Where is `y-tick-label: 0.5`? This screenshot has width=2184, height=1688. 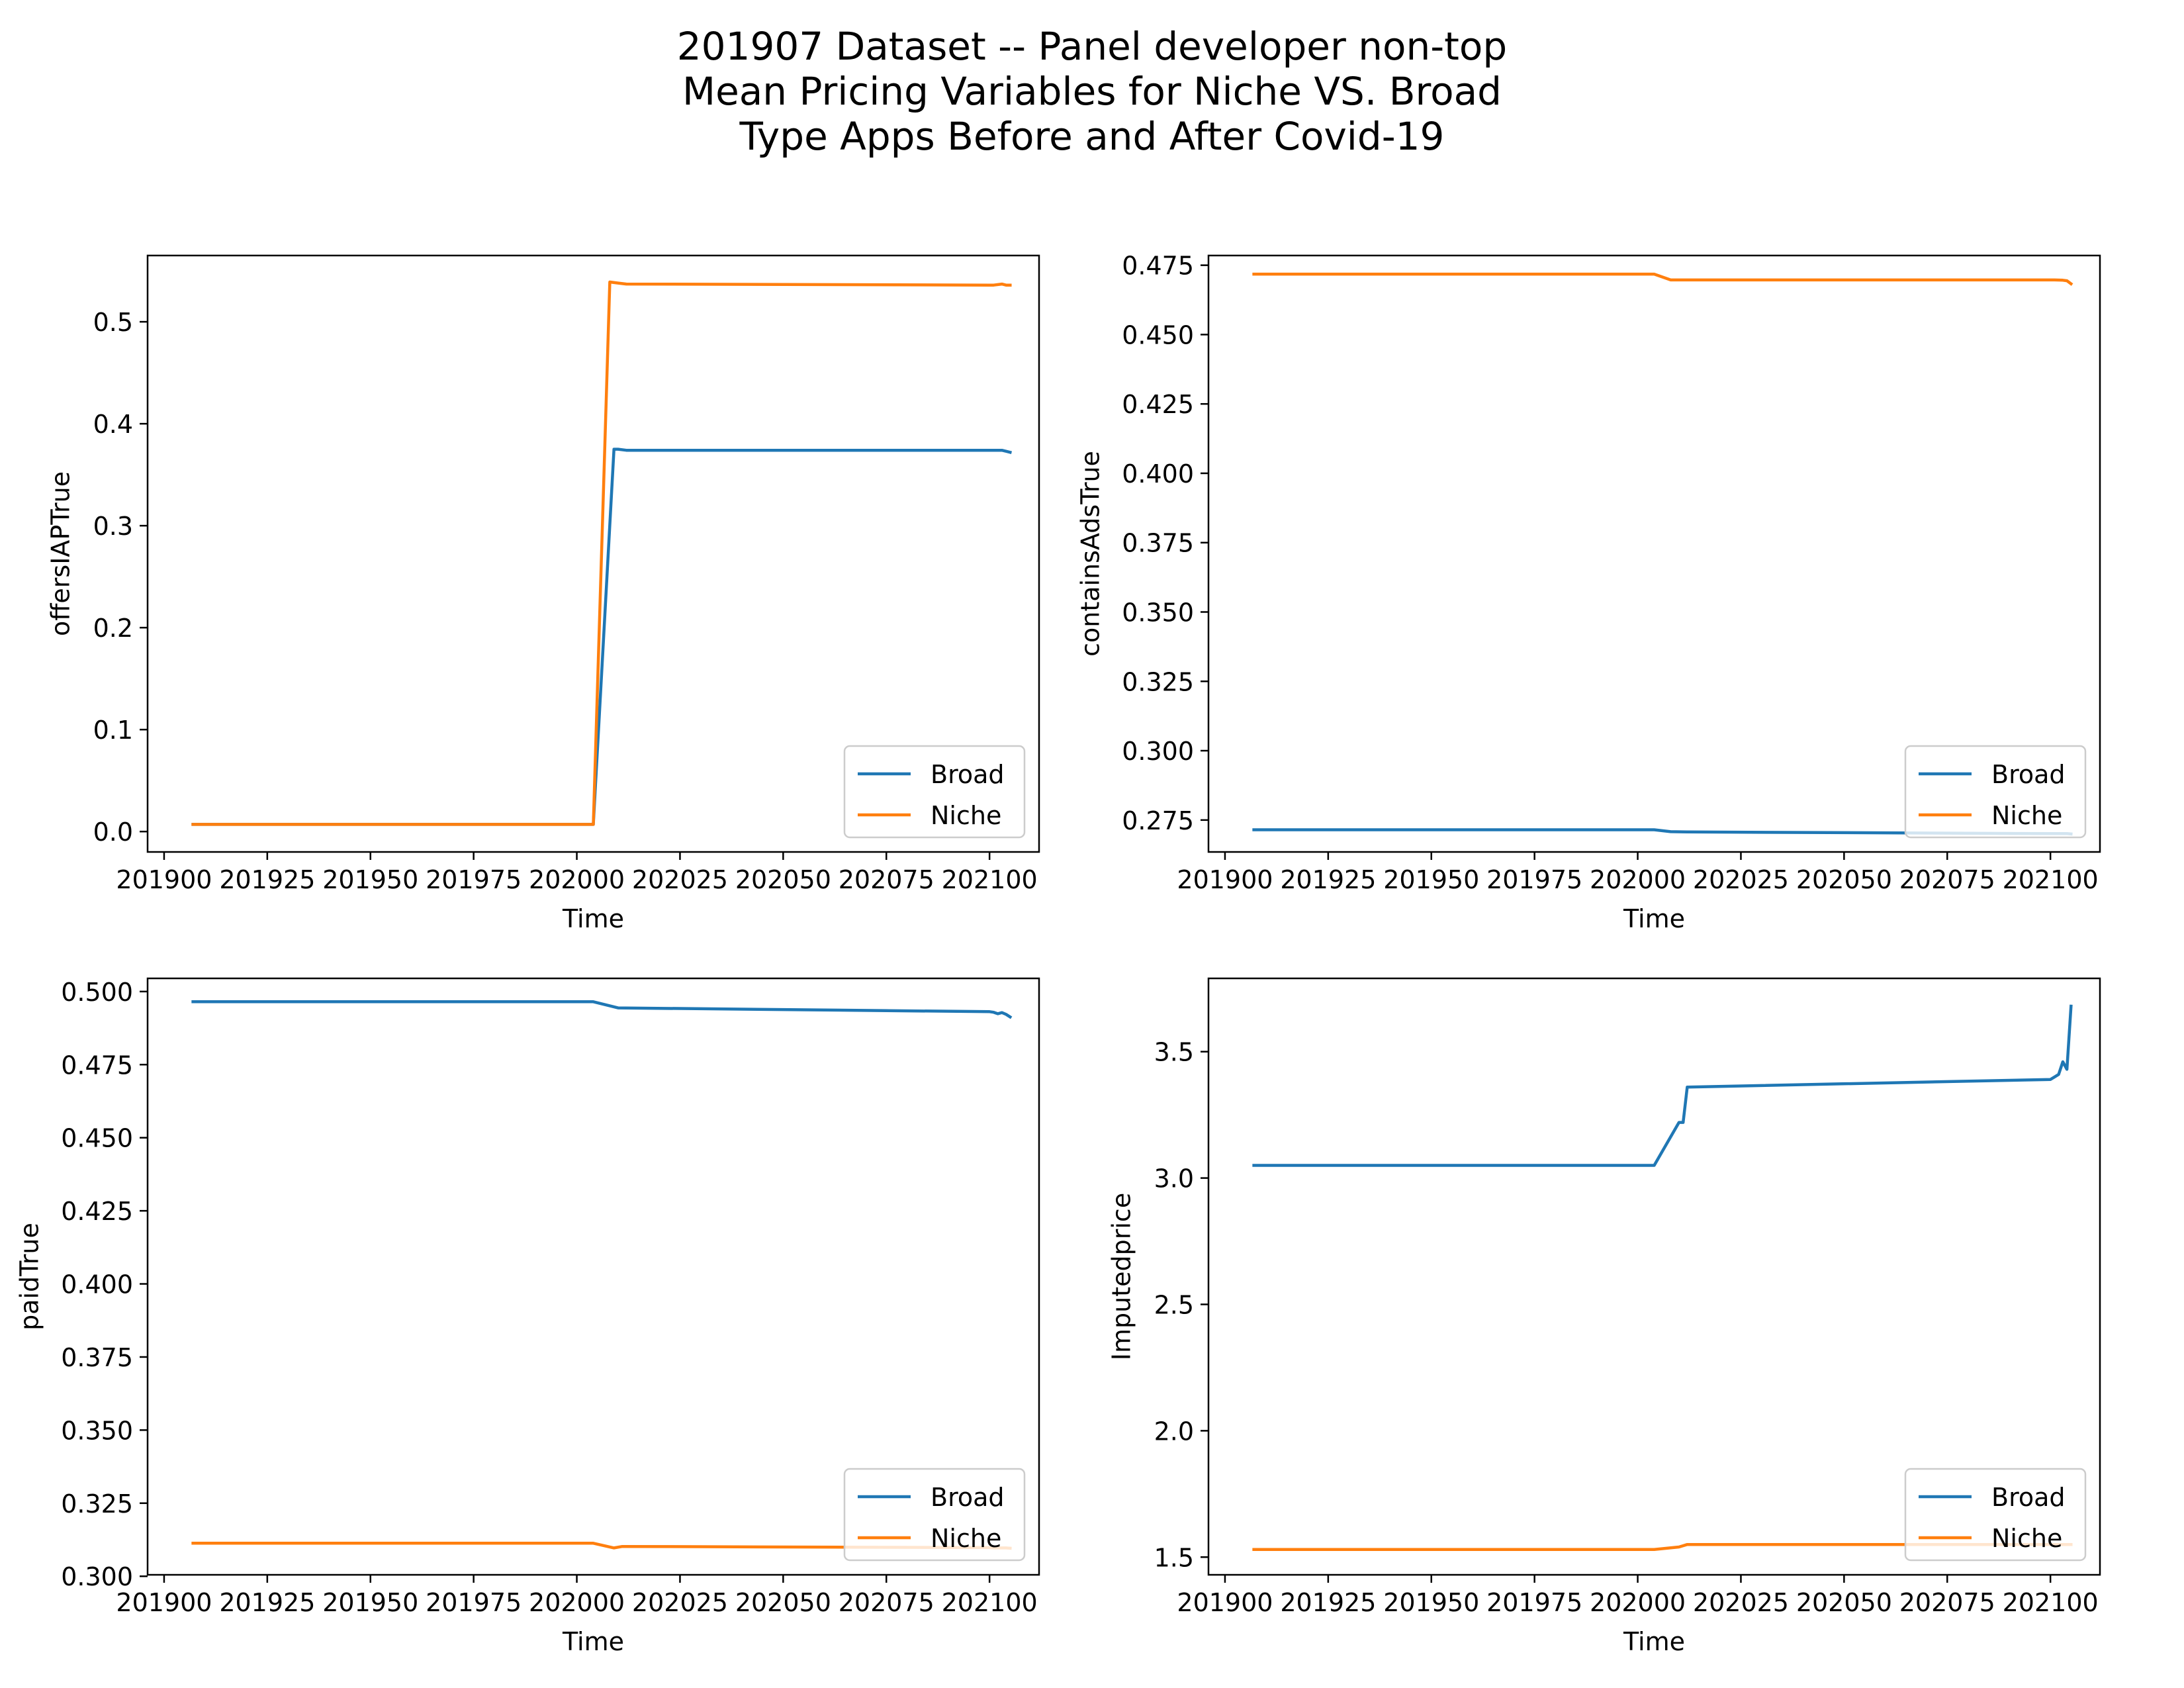 y-tick-label: 0.5 is located at coordinates (113, 322).